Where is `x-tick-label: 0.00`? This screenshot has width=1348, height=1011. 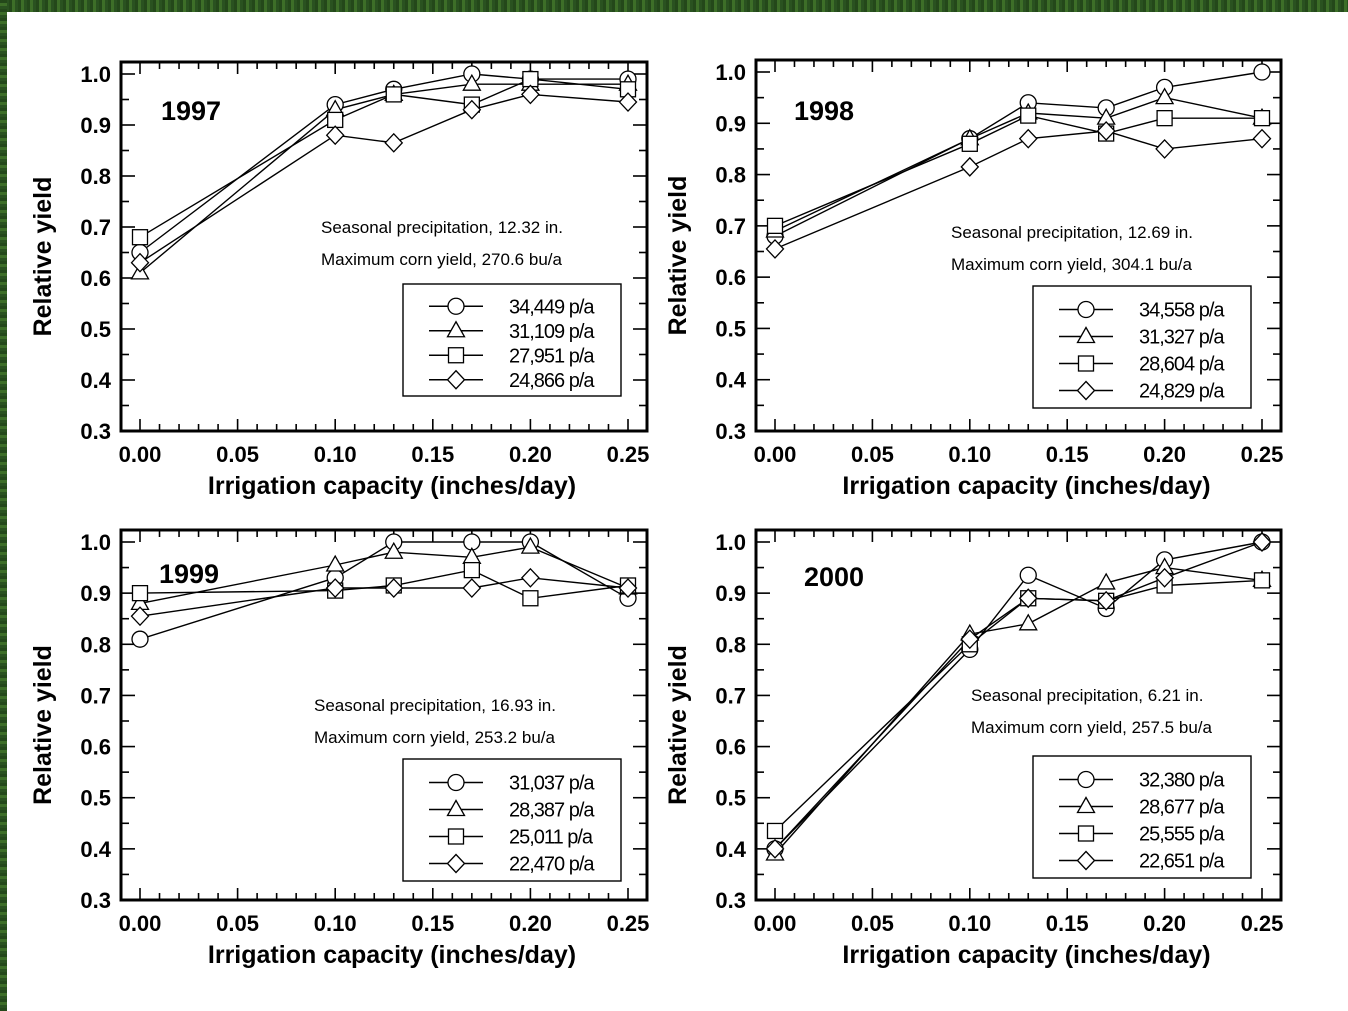
x-tick-label: 0.00 is located at coordinates (775, 923).